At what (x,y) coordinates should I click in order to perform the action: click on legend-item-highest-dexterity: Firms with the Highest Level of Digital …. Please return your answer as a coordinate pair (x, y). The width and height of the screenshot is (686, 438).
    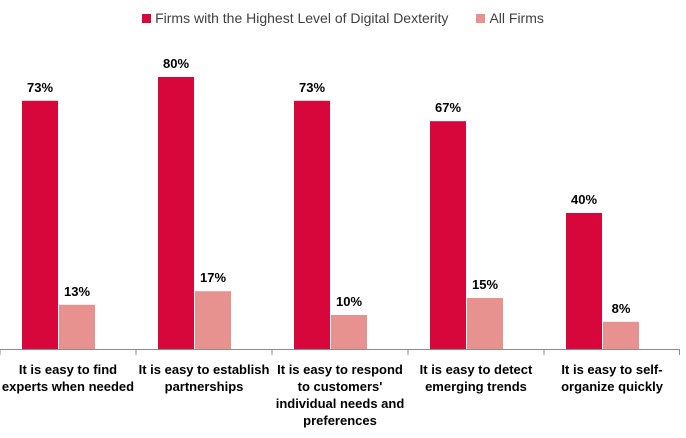
    Looking at the image, I should click on (295, 18).